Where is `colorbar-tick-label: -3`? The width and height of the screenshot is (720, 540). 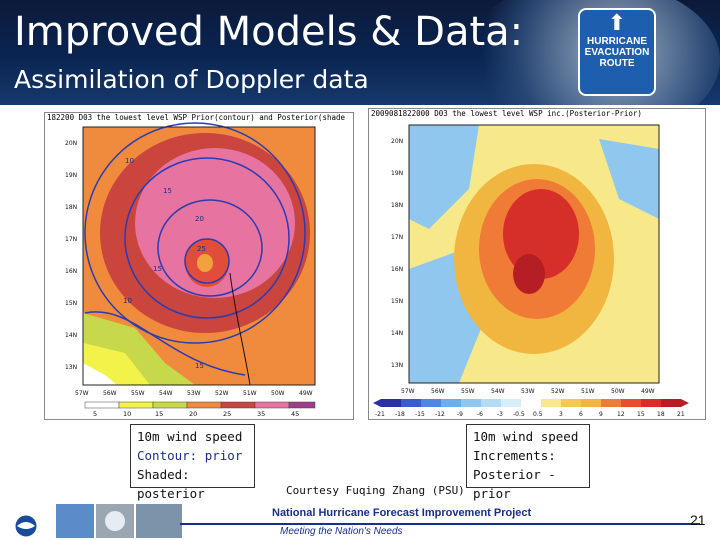
colorbar-tick-label: -3 is located at coordinates (500, 414).